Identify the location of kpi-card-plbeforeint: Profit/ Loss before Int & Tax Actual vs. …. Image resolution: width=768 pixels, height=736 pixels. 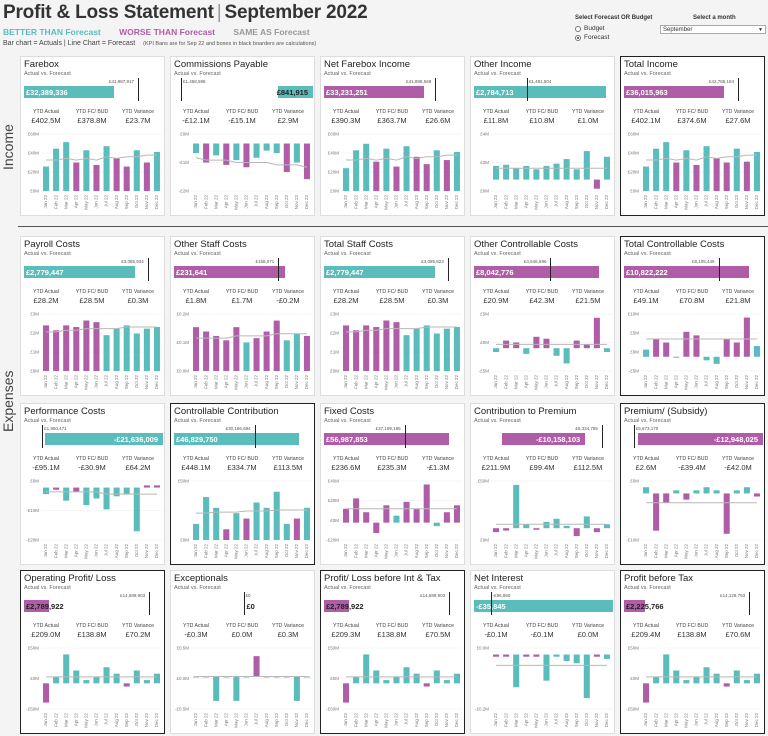
(392, 652).